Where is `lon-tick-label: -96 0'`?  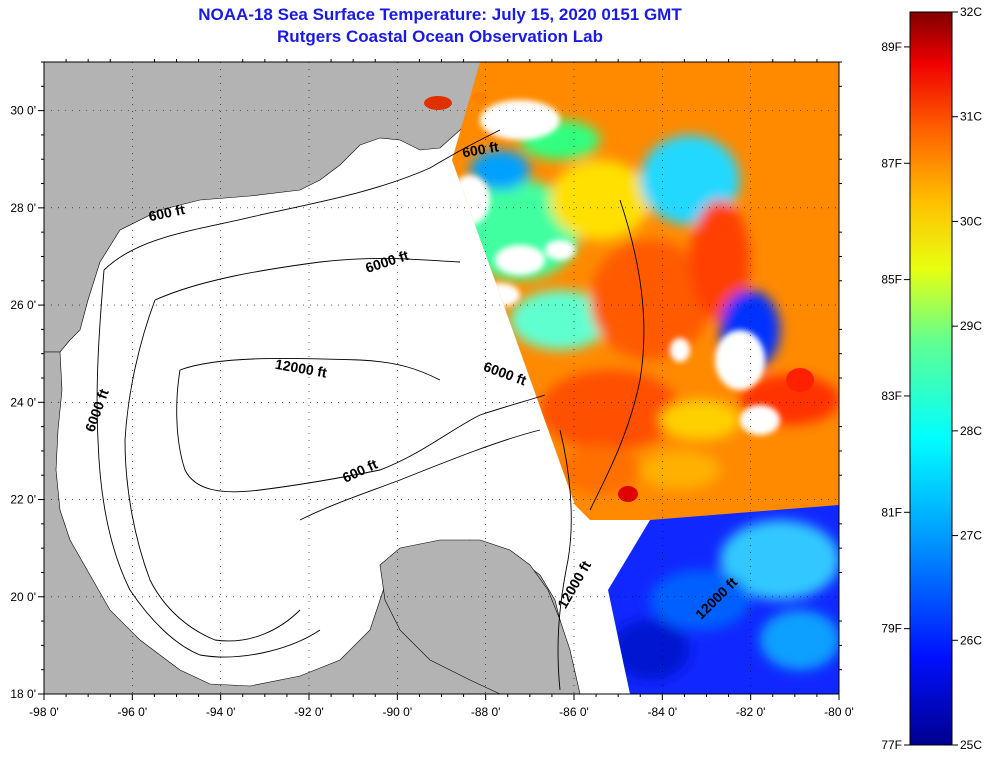
lon-tick-label: -96 0' is located at coordinates (133, 712).